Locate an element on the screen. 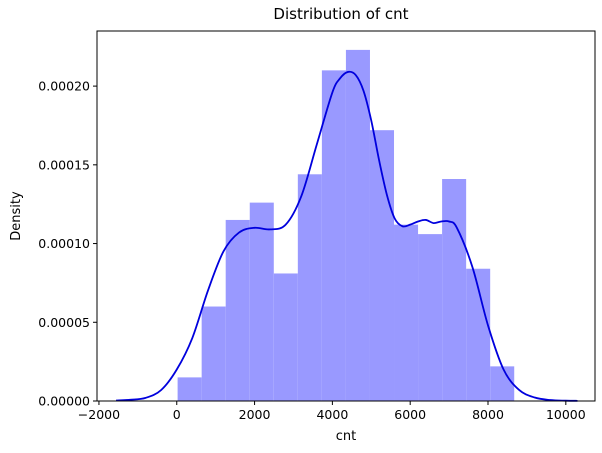  y-tick-label: 0.00010 is located at coordinates (64, 243).